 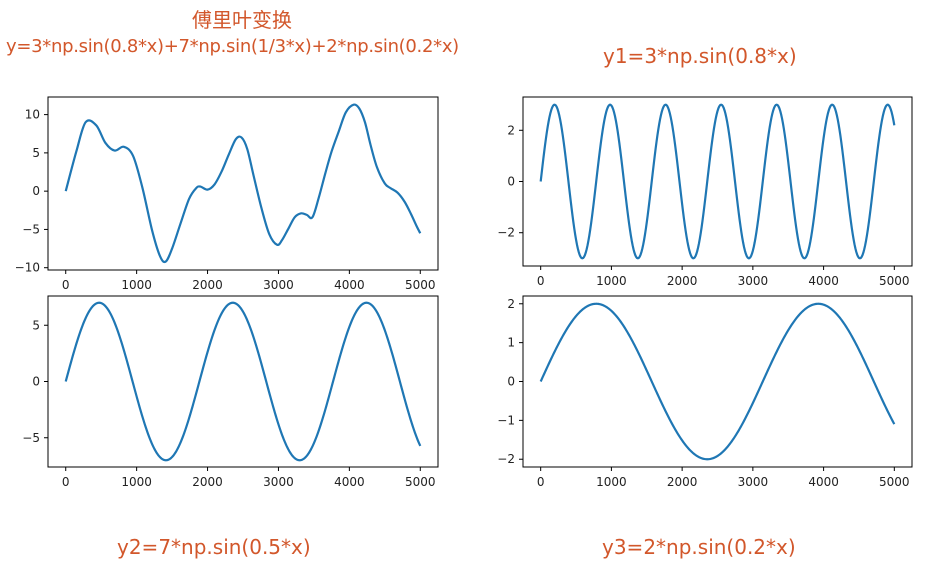 I want to click on axes-frame-sum, so click(x=243, y=183).